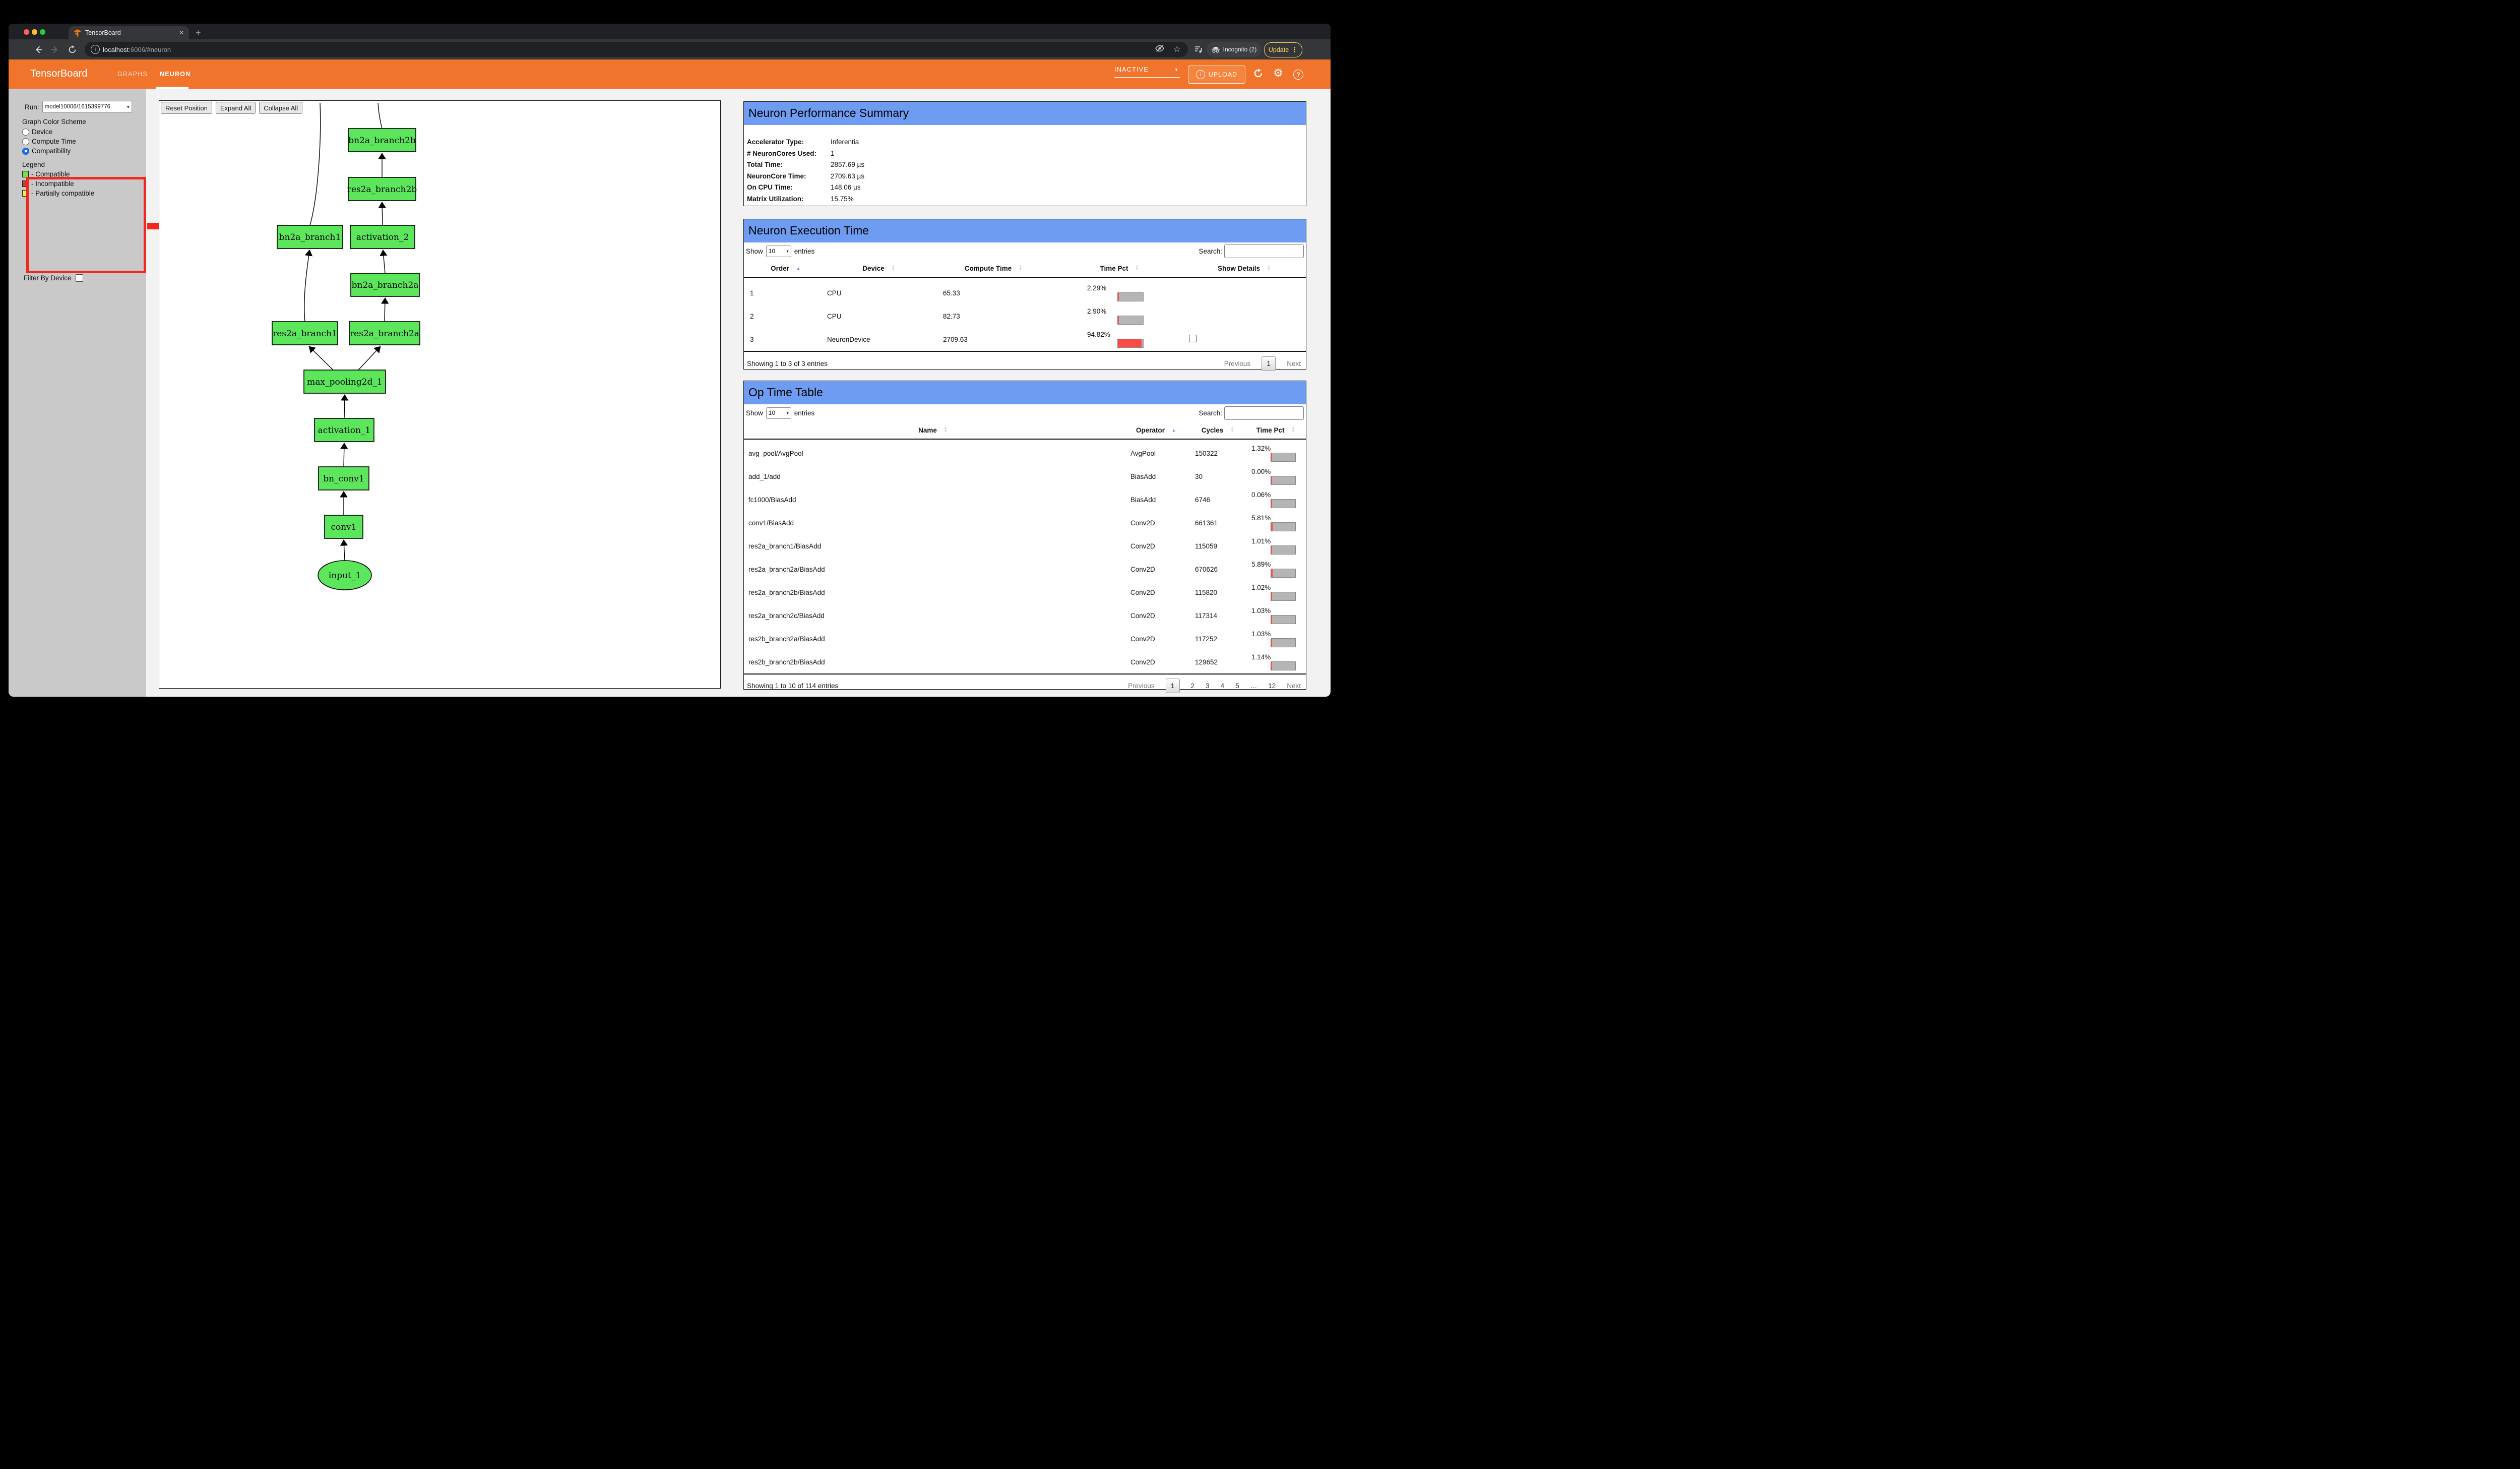 The height and width of the screenshot is (1469, 2520). What do you see at coordinates (927, 430) in the screenshot?
I see `column-label: Name` at bounding box center [927, 430].